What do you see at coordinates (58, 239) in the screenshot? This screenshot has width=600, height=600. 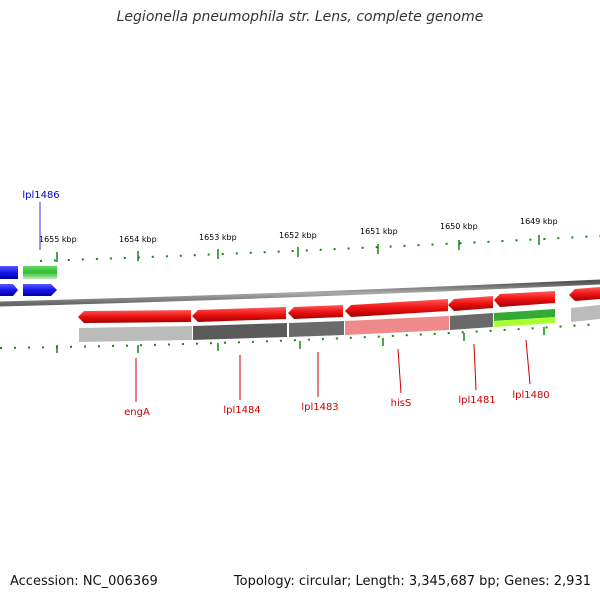 I see `tick-label-1655: 1655 kbp` at bounding box center [58, 239].